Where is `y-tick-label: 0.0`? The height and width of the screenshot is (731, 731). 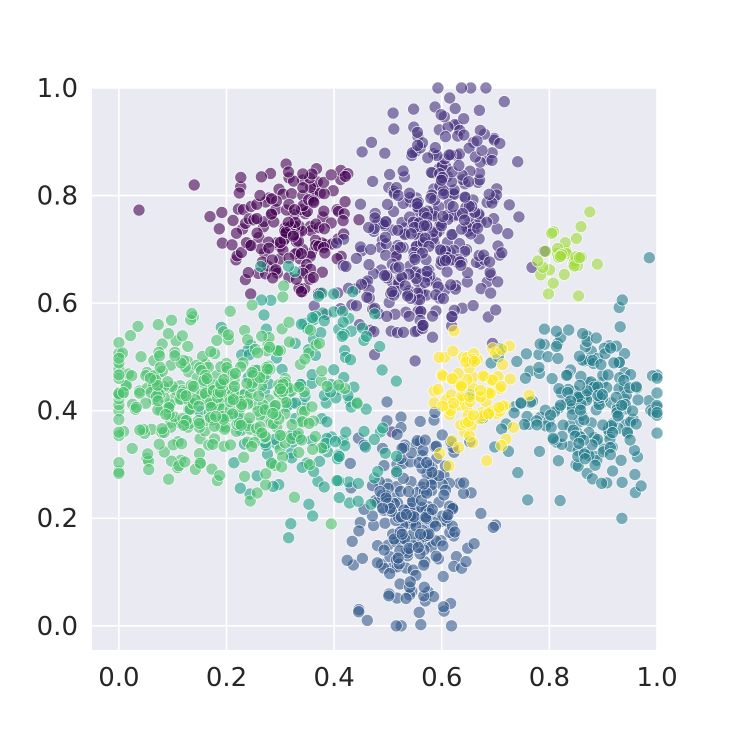
y-tick-label: 0.0 is located at coordinates (57, 627).